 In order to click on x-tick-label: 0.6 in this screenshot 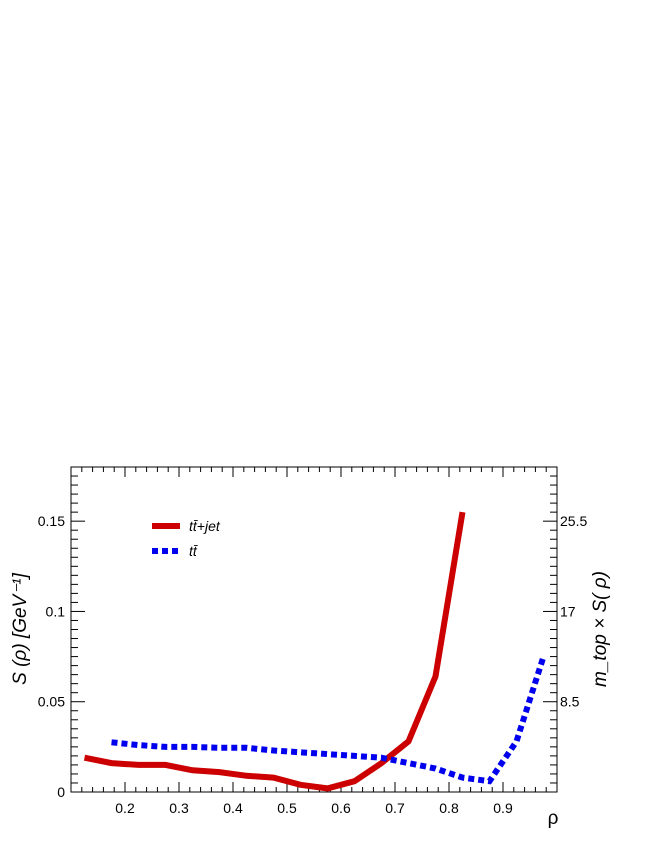, I will do `click(341, 808)`.